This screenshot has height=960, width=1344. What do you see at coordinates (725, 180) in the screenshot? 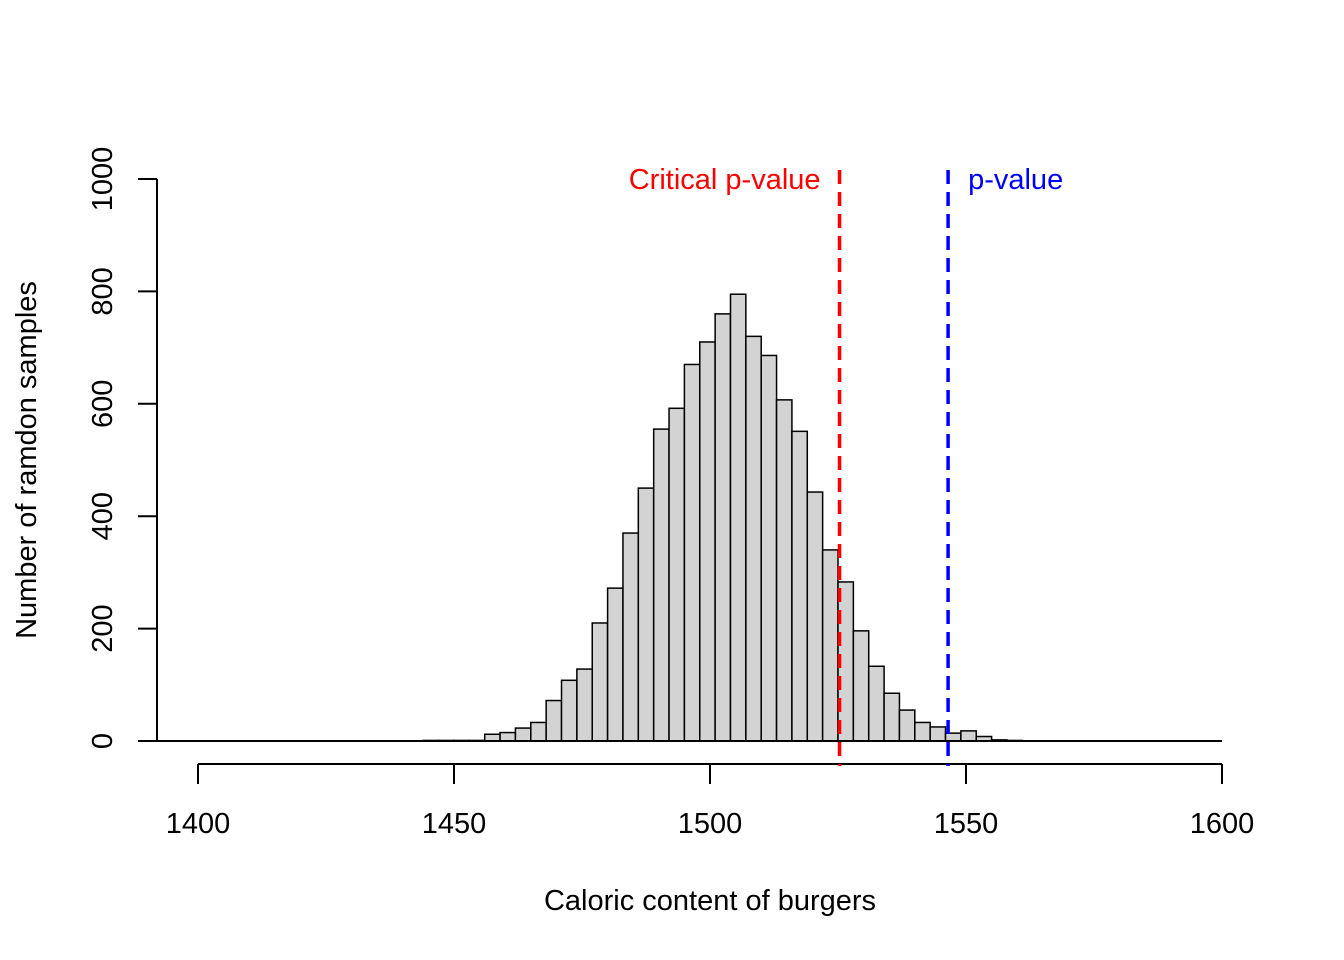
I see `critical-p-value-label: Critical p-value` at bounding box center [725, 180].